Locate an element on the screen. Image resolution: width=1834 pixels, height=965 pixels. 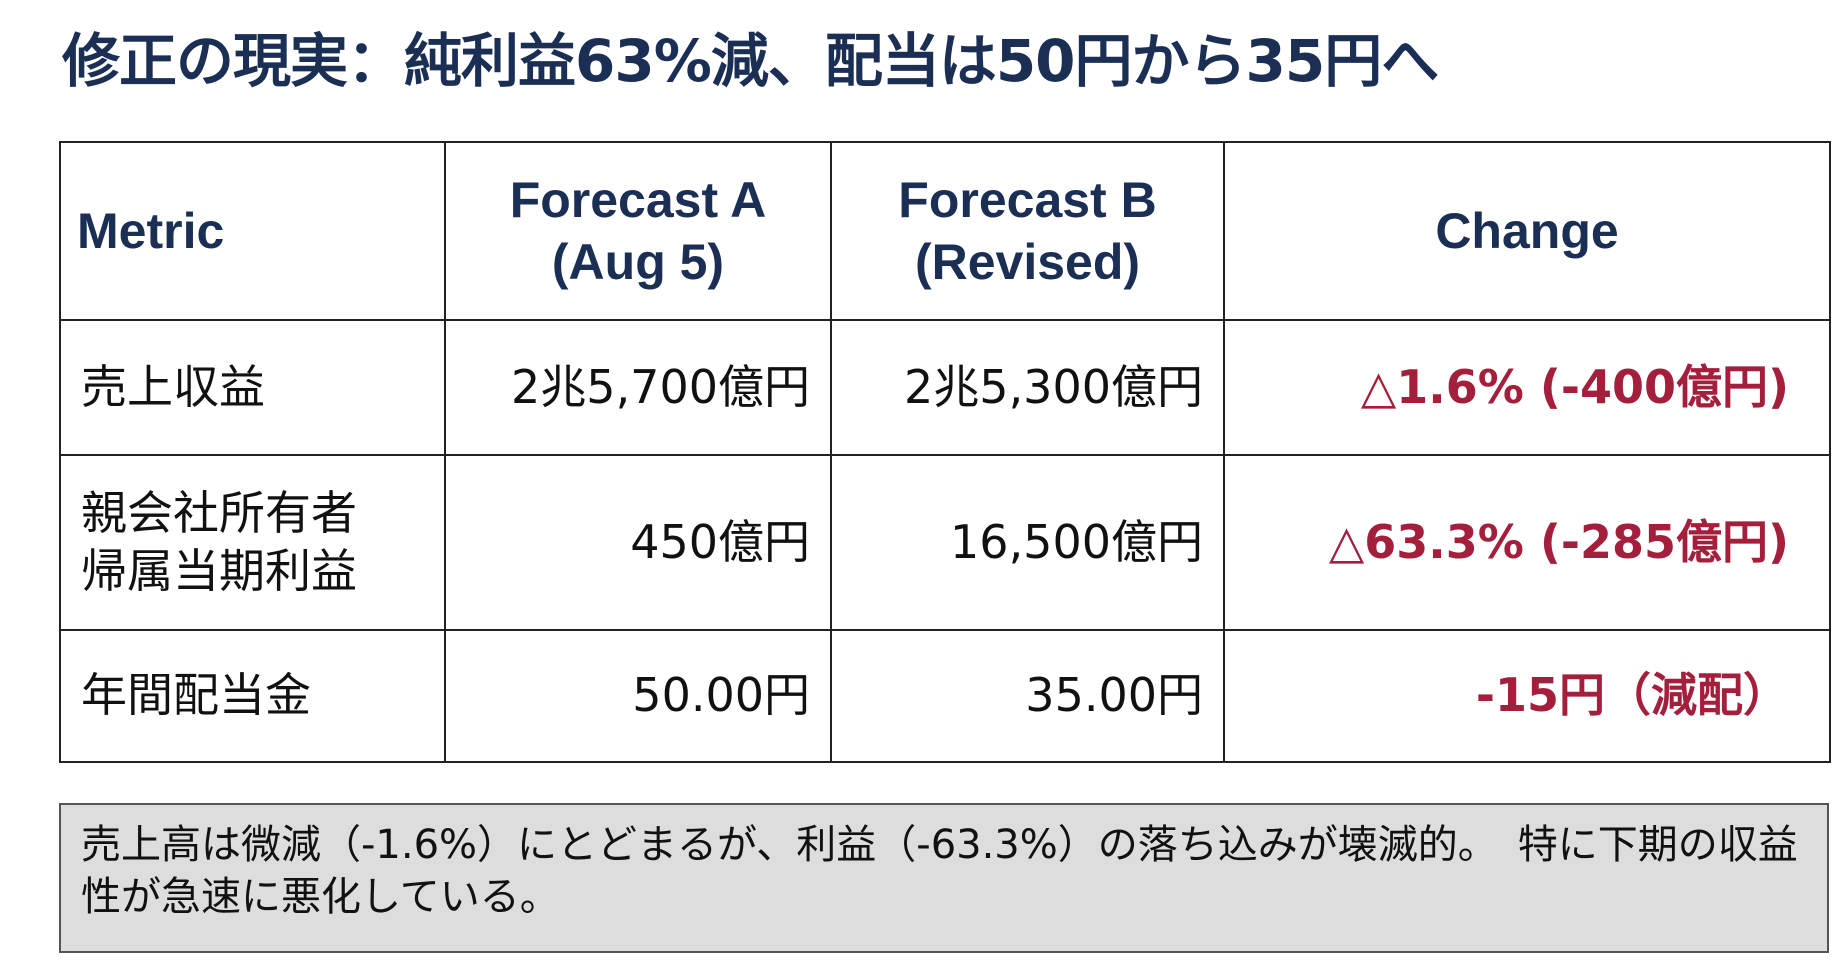
header-line: (Revised) is located at coordinates (1027, 262).